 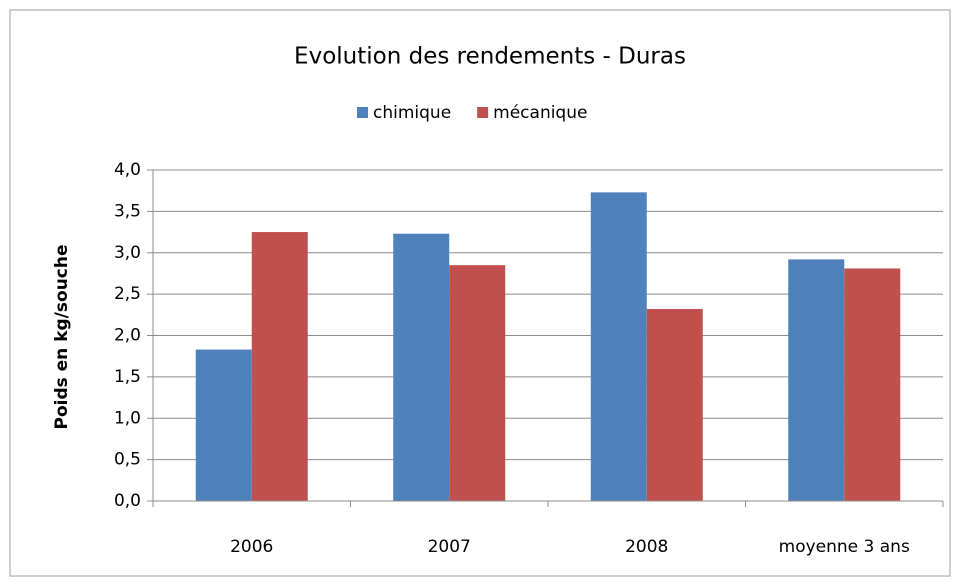 I want to click on y-tick-label: 3,0, so click(x=127, y=253).